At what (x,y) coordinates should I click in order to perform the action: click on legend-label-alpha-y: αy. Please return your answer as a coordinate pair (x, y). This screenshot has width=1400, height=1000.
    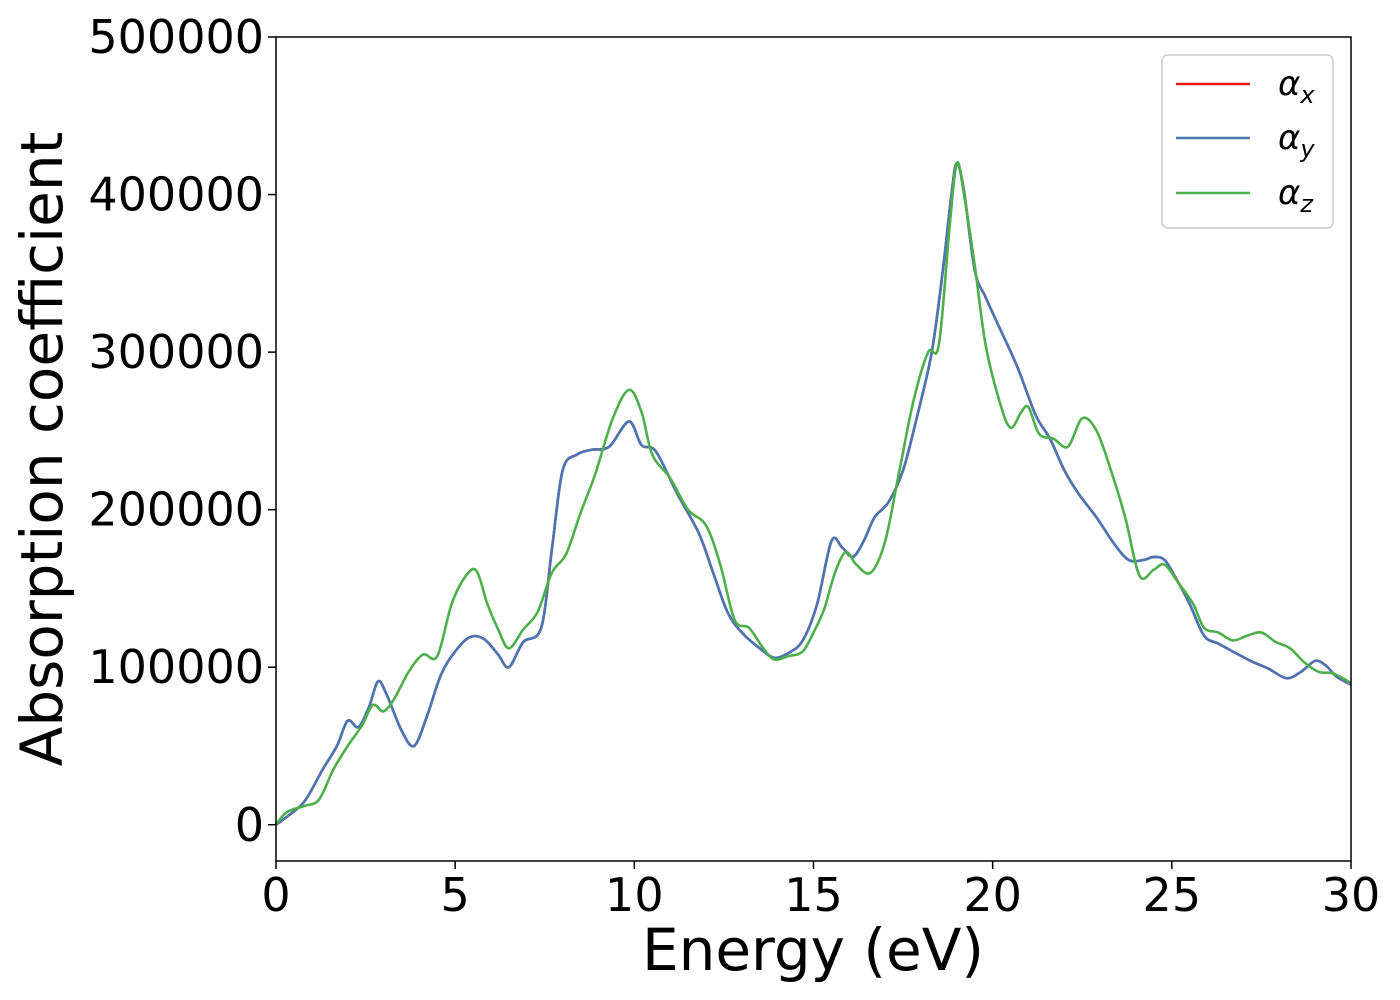
    Looking at the image, I should click on (1296, 140).